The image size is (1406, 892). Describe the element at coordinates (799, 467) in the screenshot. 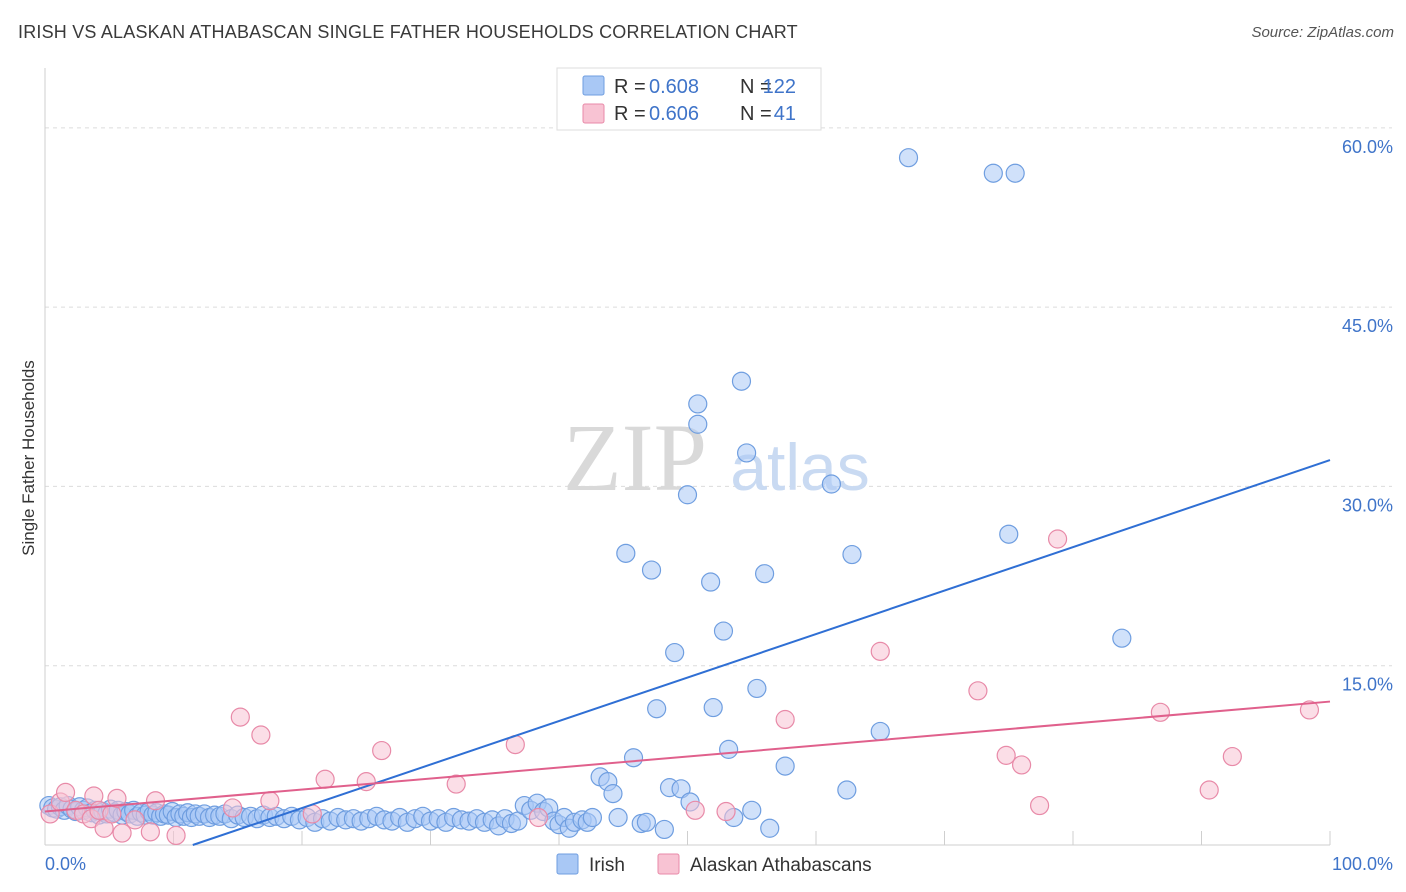

I see `watermark-atlas: atlas` at that location.